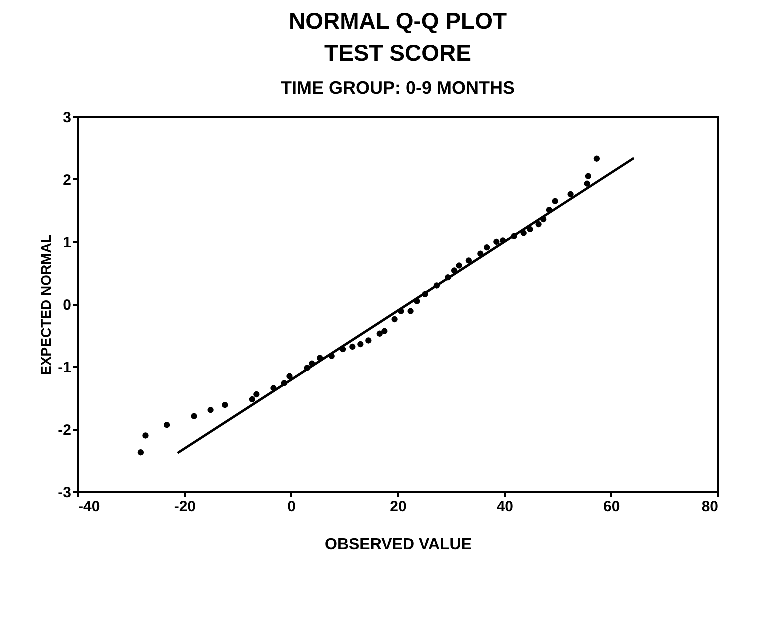  Describe the element at coordinates (67, 118) in the screenshot. I see `y-tick-label: 3` at that location.